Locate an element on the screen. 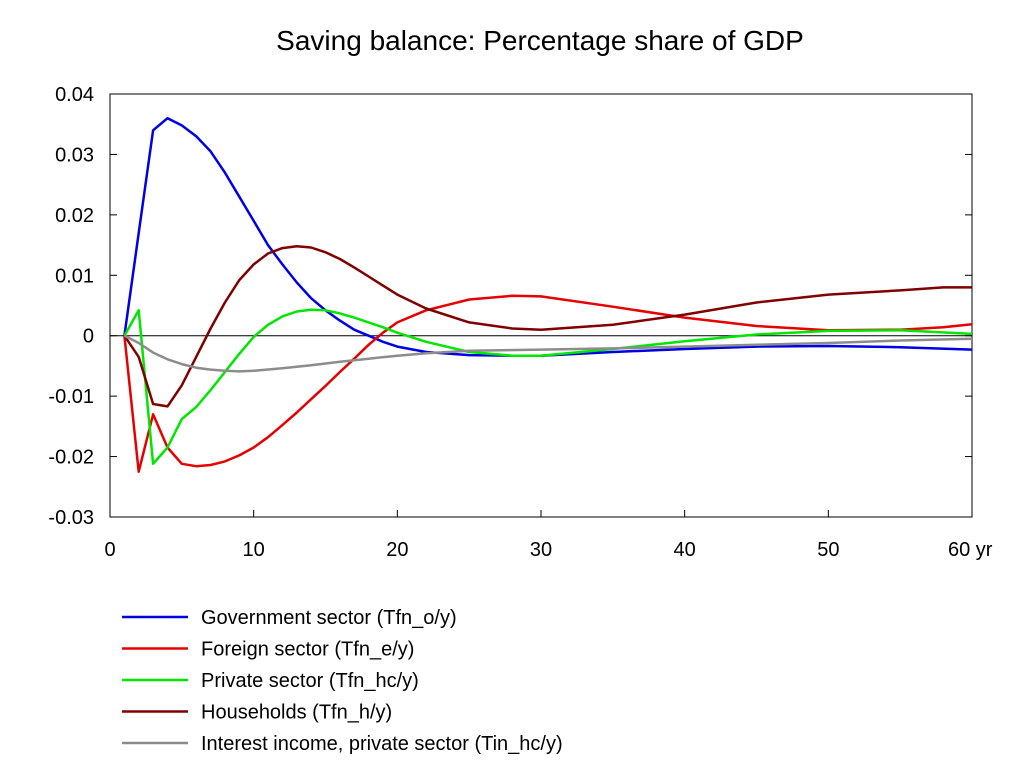  y-tick-label: 0.03 is located at coordinates (74, 155).